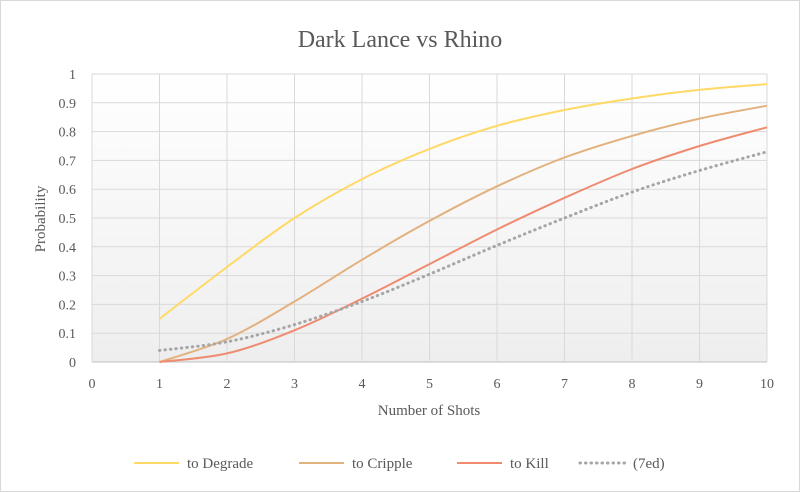  I want to click on y-axis-ticks: 0 0.1 0.2 0.3 0.4 0.5 0.6 0.7 0.8 0.9 1, so click(68, 219).